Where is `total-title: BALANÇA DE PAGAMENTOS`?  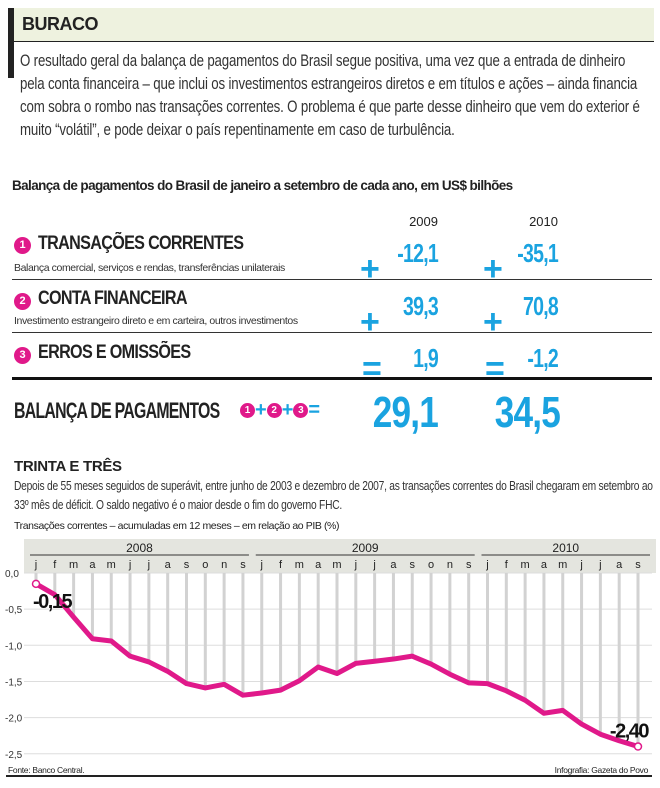 total-title: BALANÇA DE PAGAMENTOS is located at coordinates (117, 410).